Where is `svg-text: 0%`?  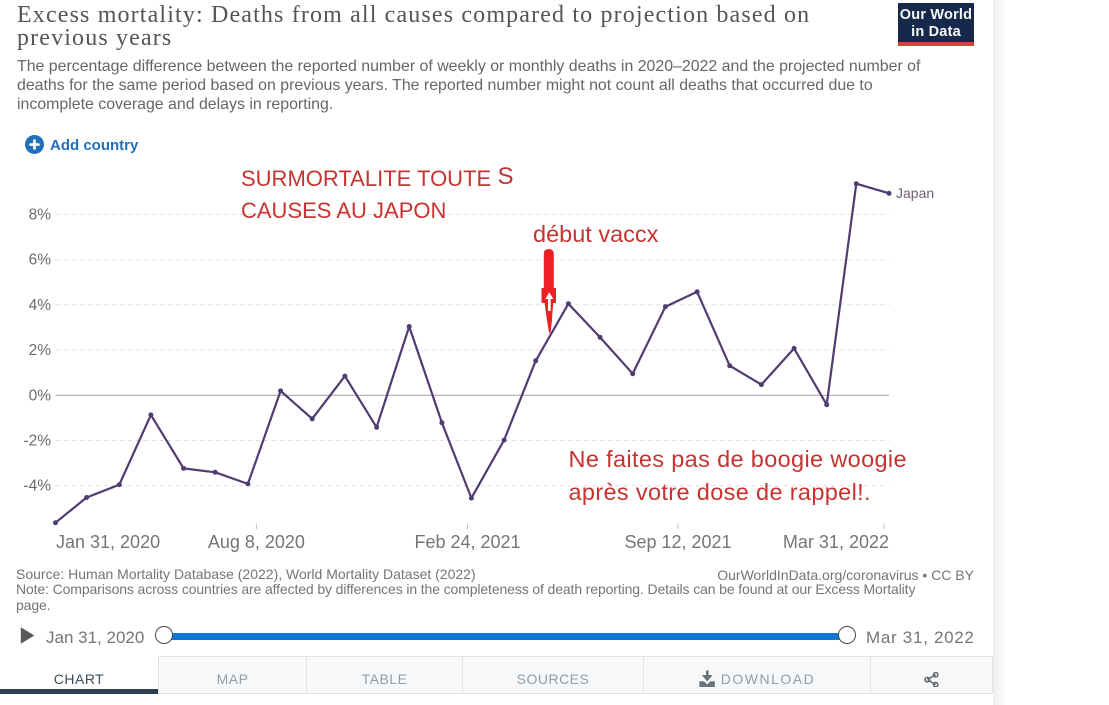 svg-text: 0% is located at coordinates (40, 395).